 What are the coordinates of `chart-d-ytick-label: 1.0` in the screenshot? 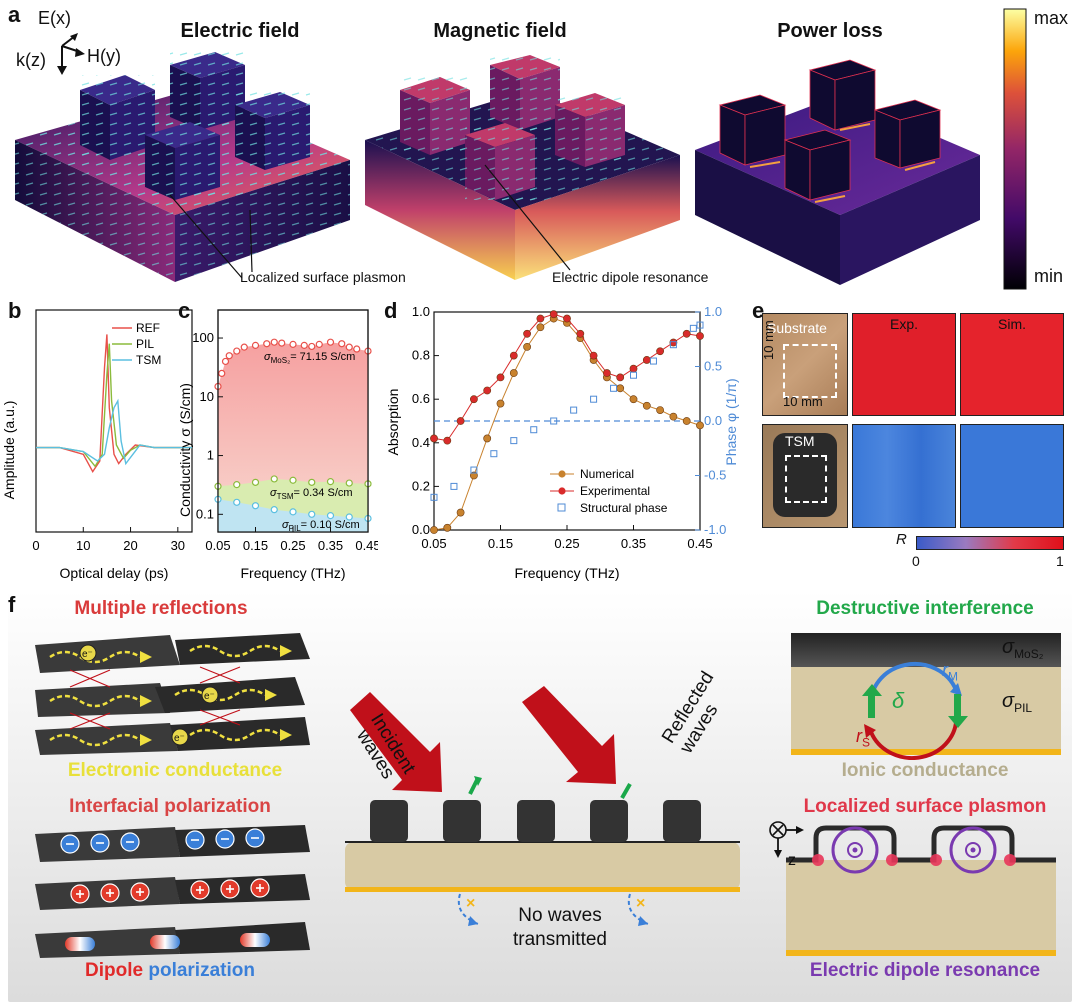 It's located at (421, 311).